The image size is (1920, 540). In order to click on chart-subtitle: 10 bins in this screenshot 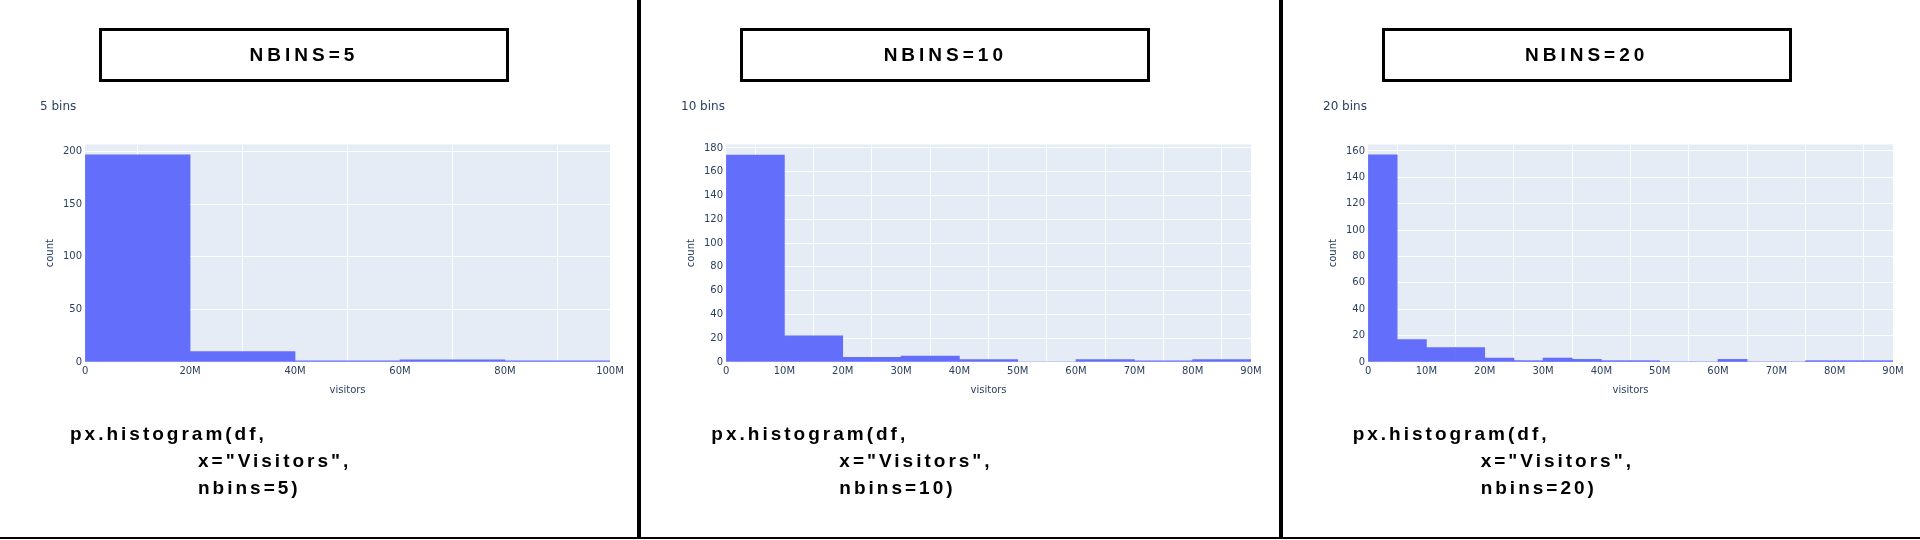, I will do `click(703, 106)`.